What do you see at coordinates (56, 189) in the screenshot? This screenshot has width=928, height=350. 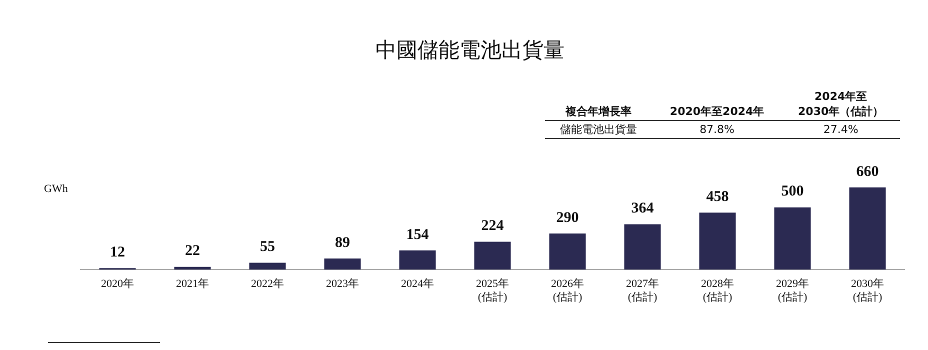 I see `y-axis-title: GWh` at bounding box center [56, 189].